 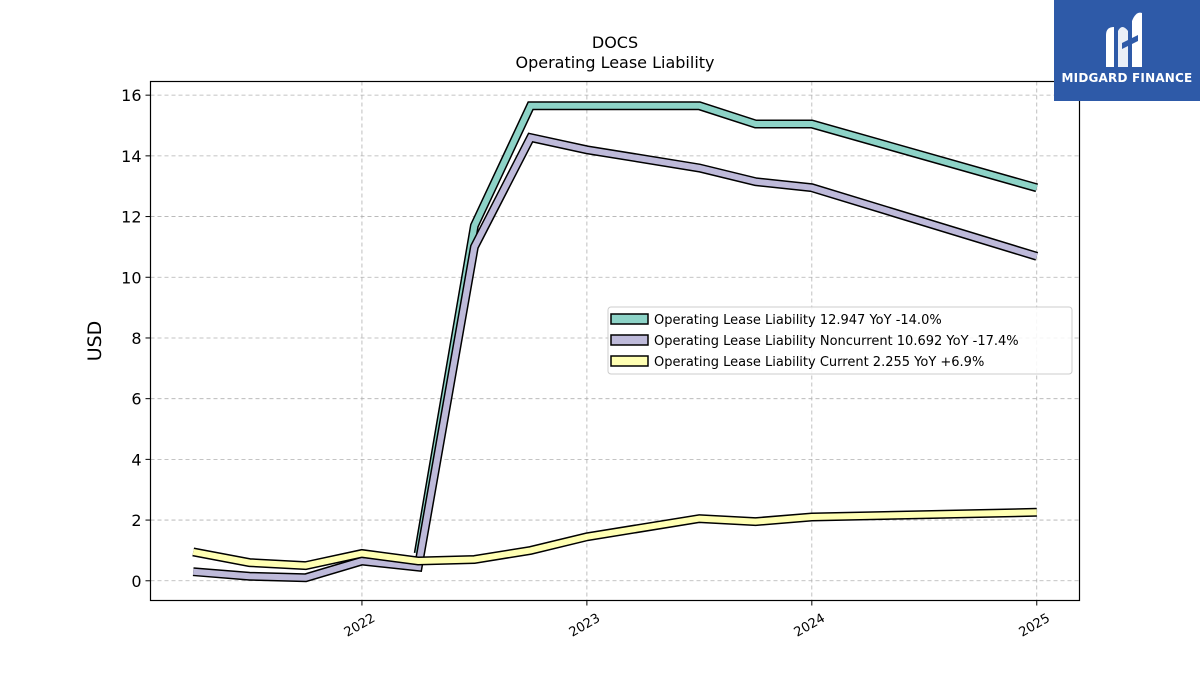 I want to click on y-axis: 0 2 4 6 8 10 12 14 16, so click(x=136, y=338).